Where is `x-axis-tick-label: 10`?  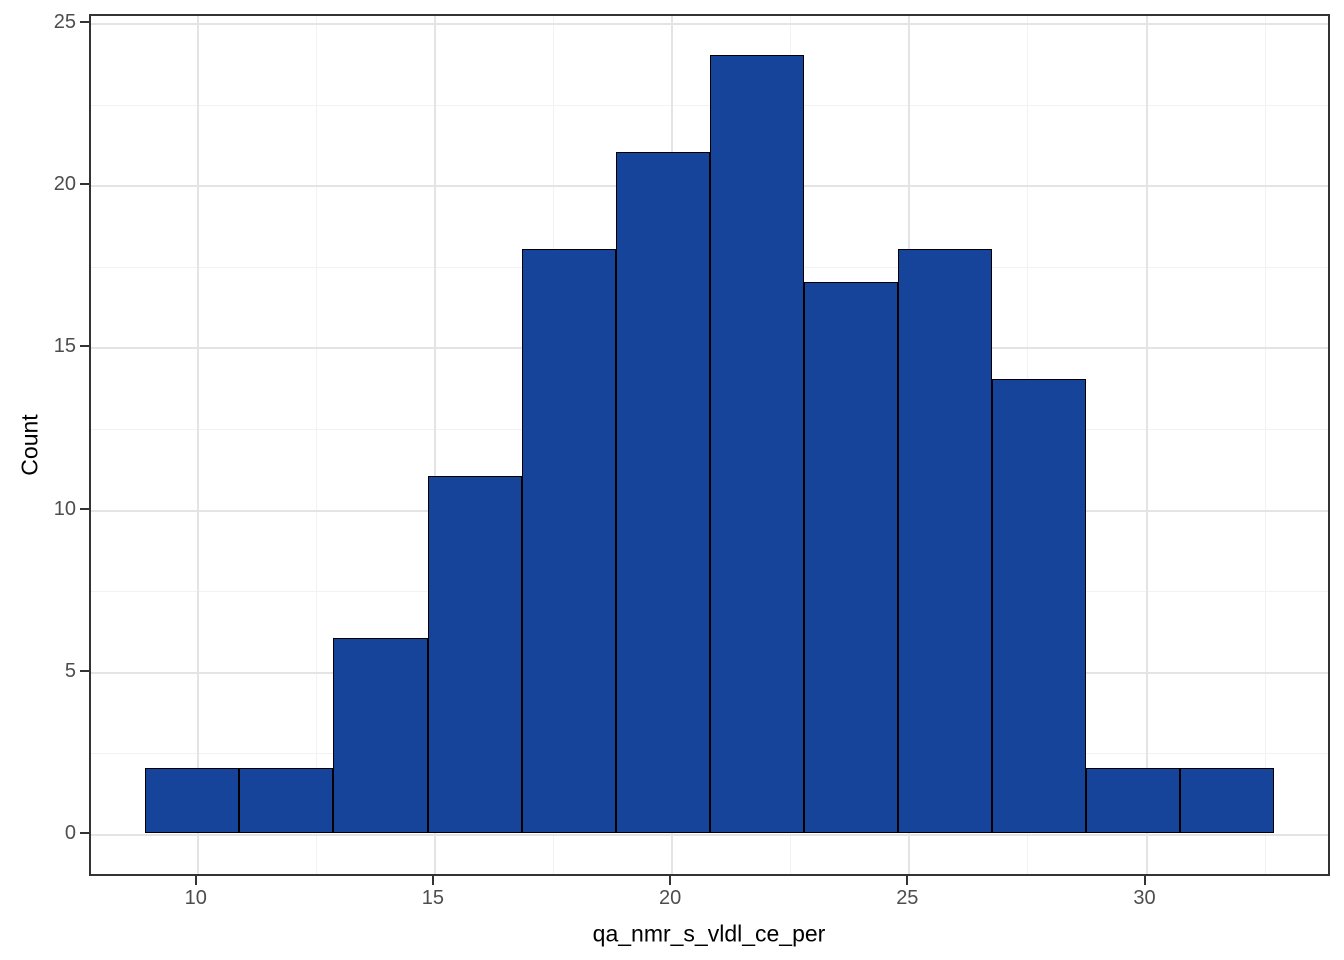
x-axis-tick-label: 10 is located at coordinates (195, 898).